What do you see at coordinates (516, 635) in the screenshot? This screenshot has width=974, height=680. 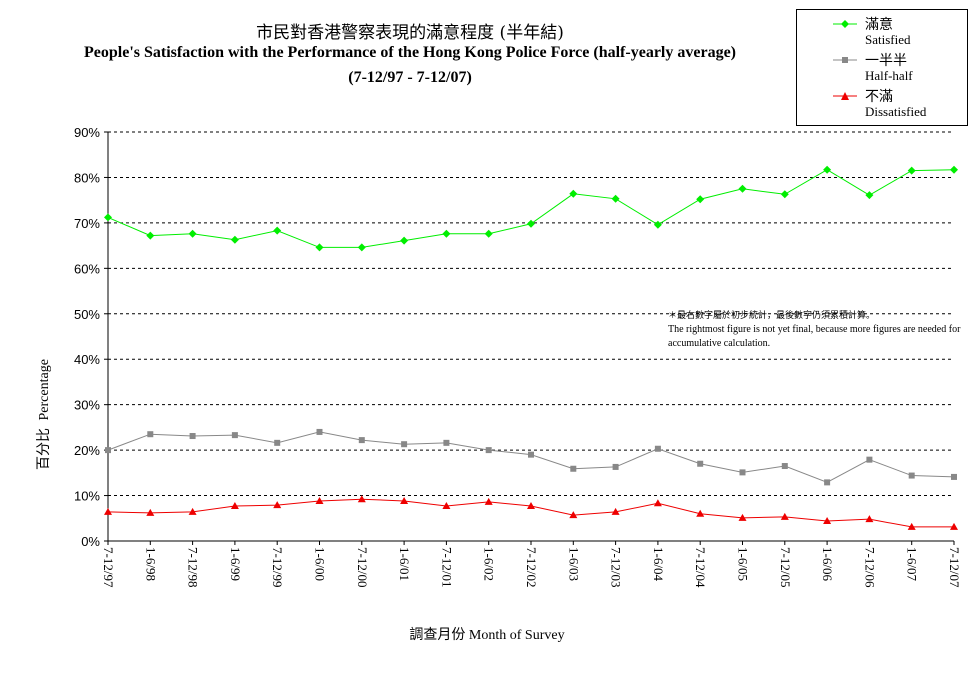 I see `x-axis-label-en: Month of Survey` at bounding box center [516, 635].